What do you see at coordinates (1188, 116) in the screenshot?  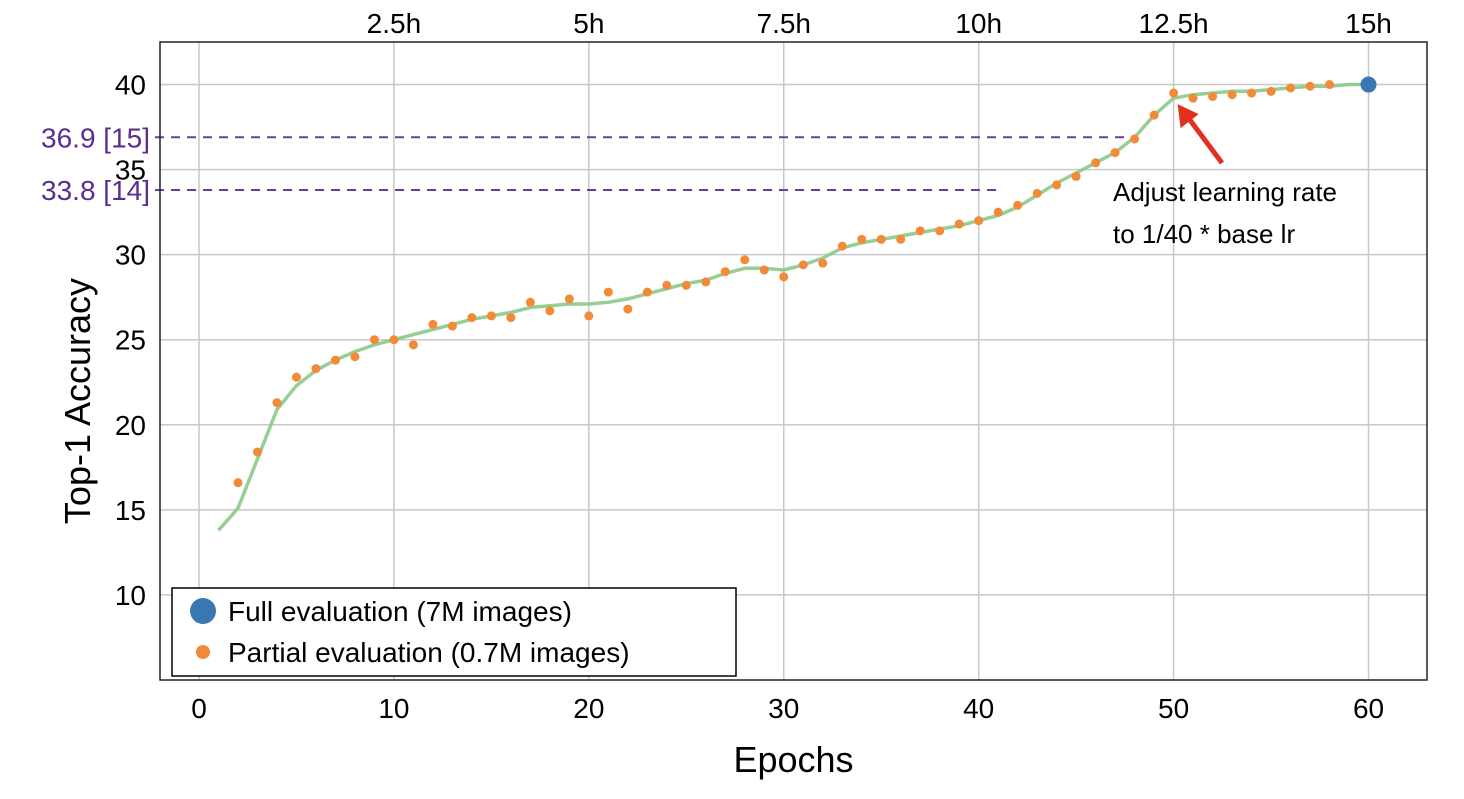 I see `annotation-arrow-head` at bounding box center [1188, 116].